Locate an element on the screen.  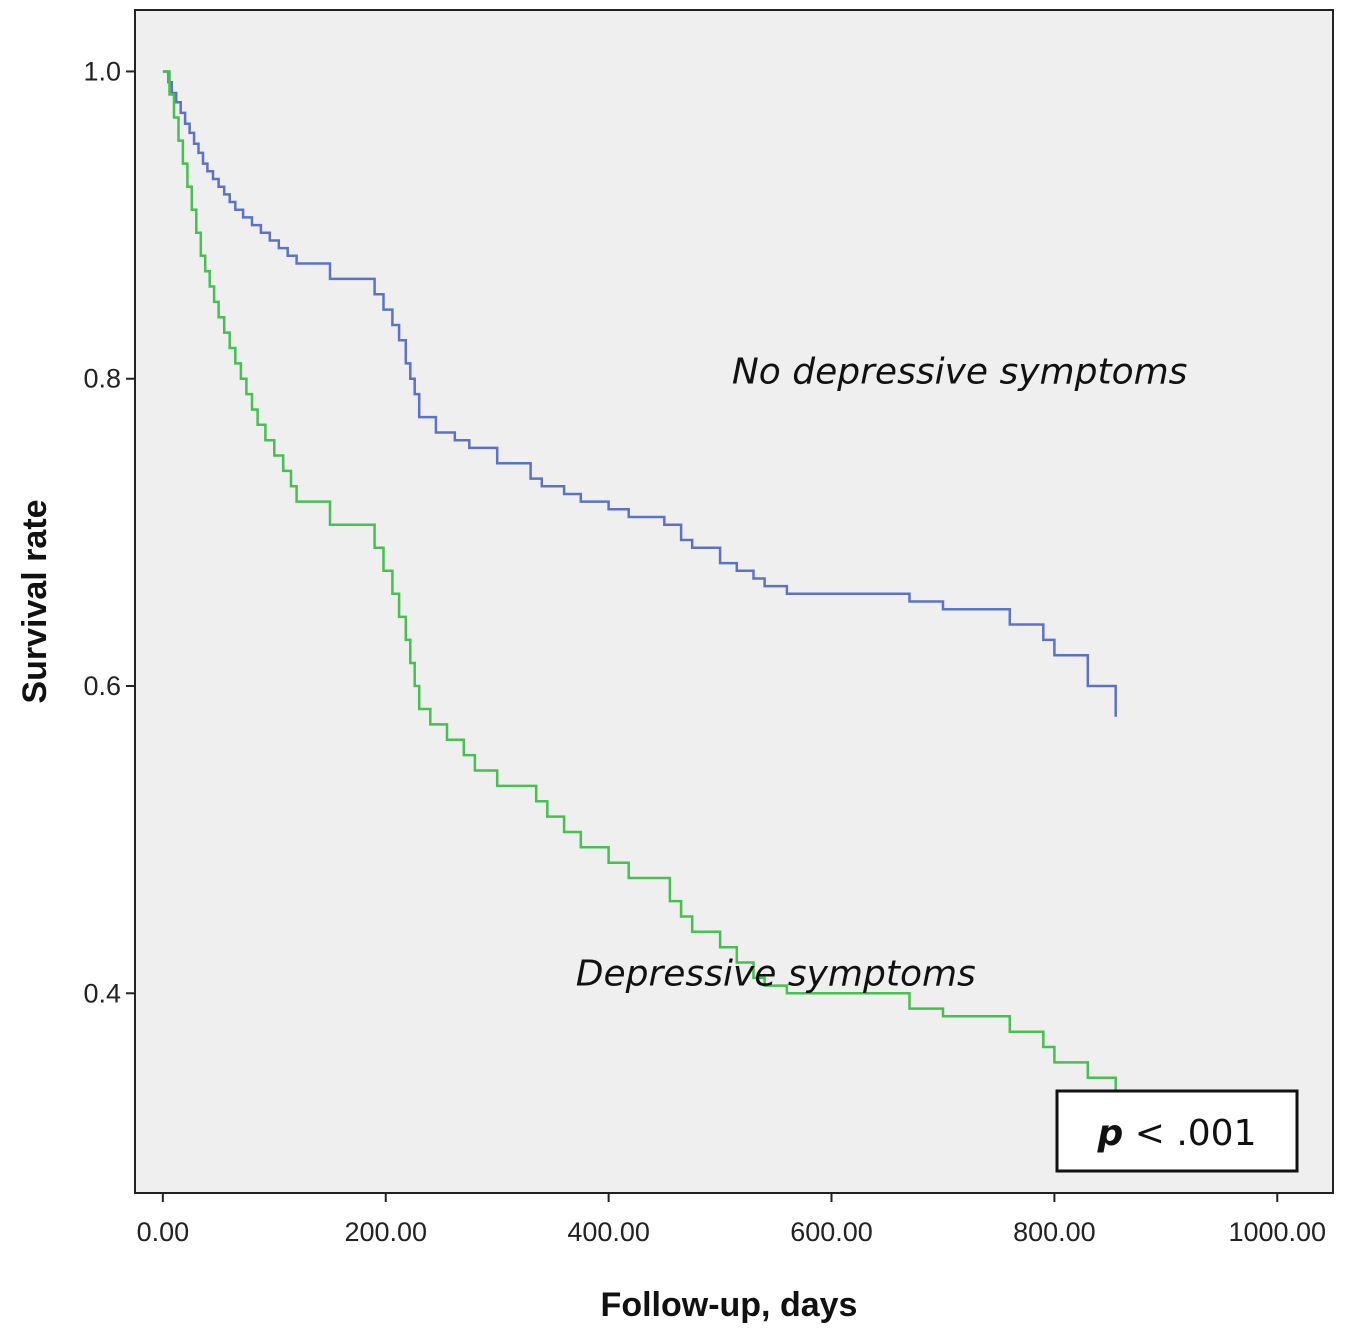
y-tick-label: 0.4 is located at coordinates (102, 993).